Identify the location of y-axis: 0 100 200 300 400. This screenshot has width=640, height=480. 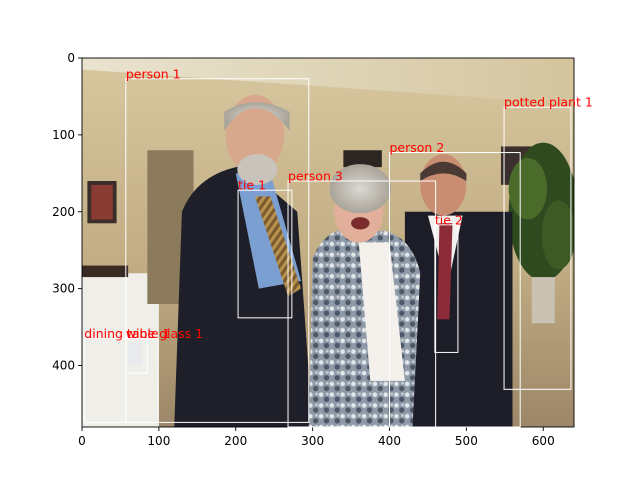
(67, 212).